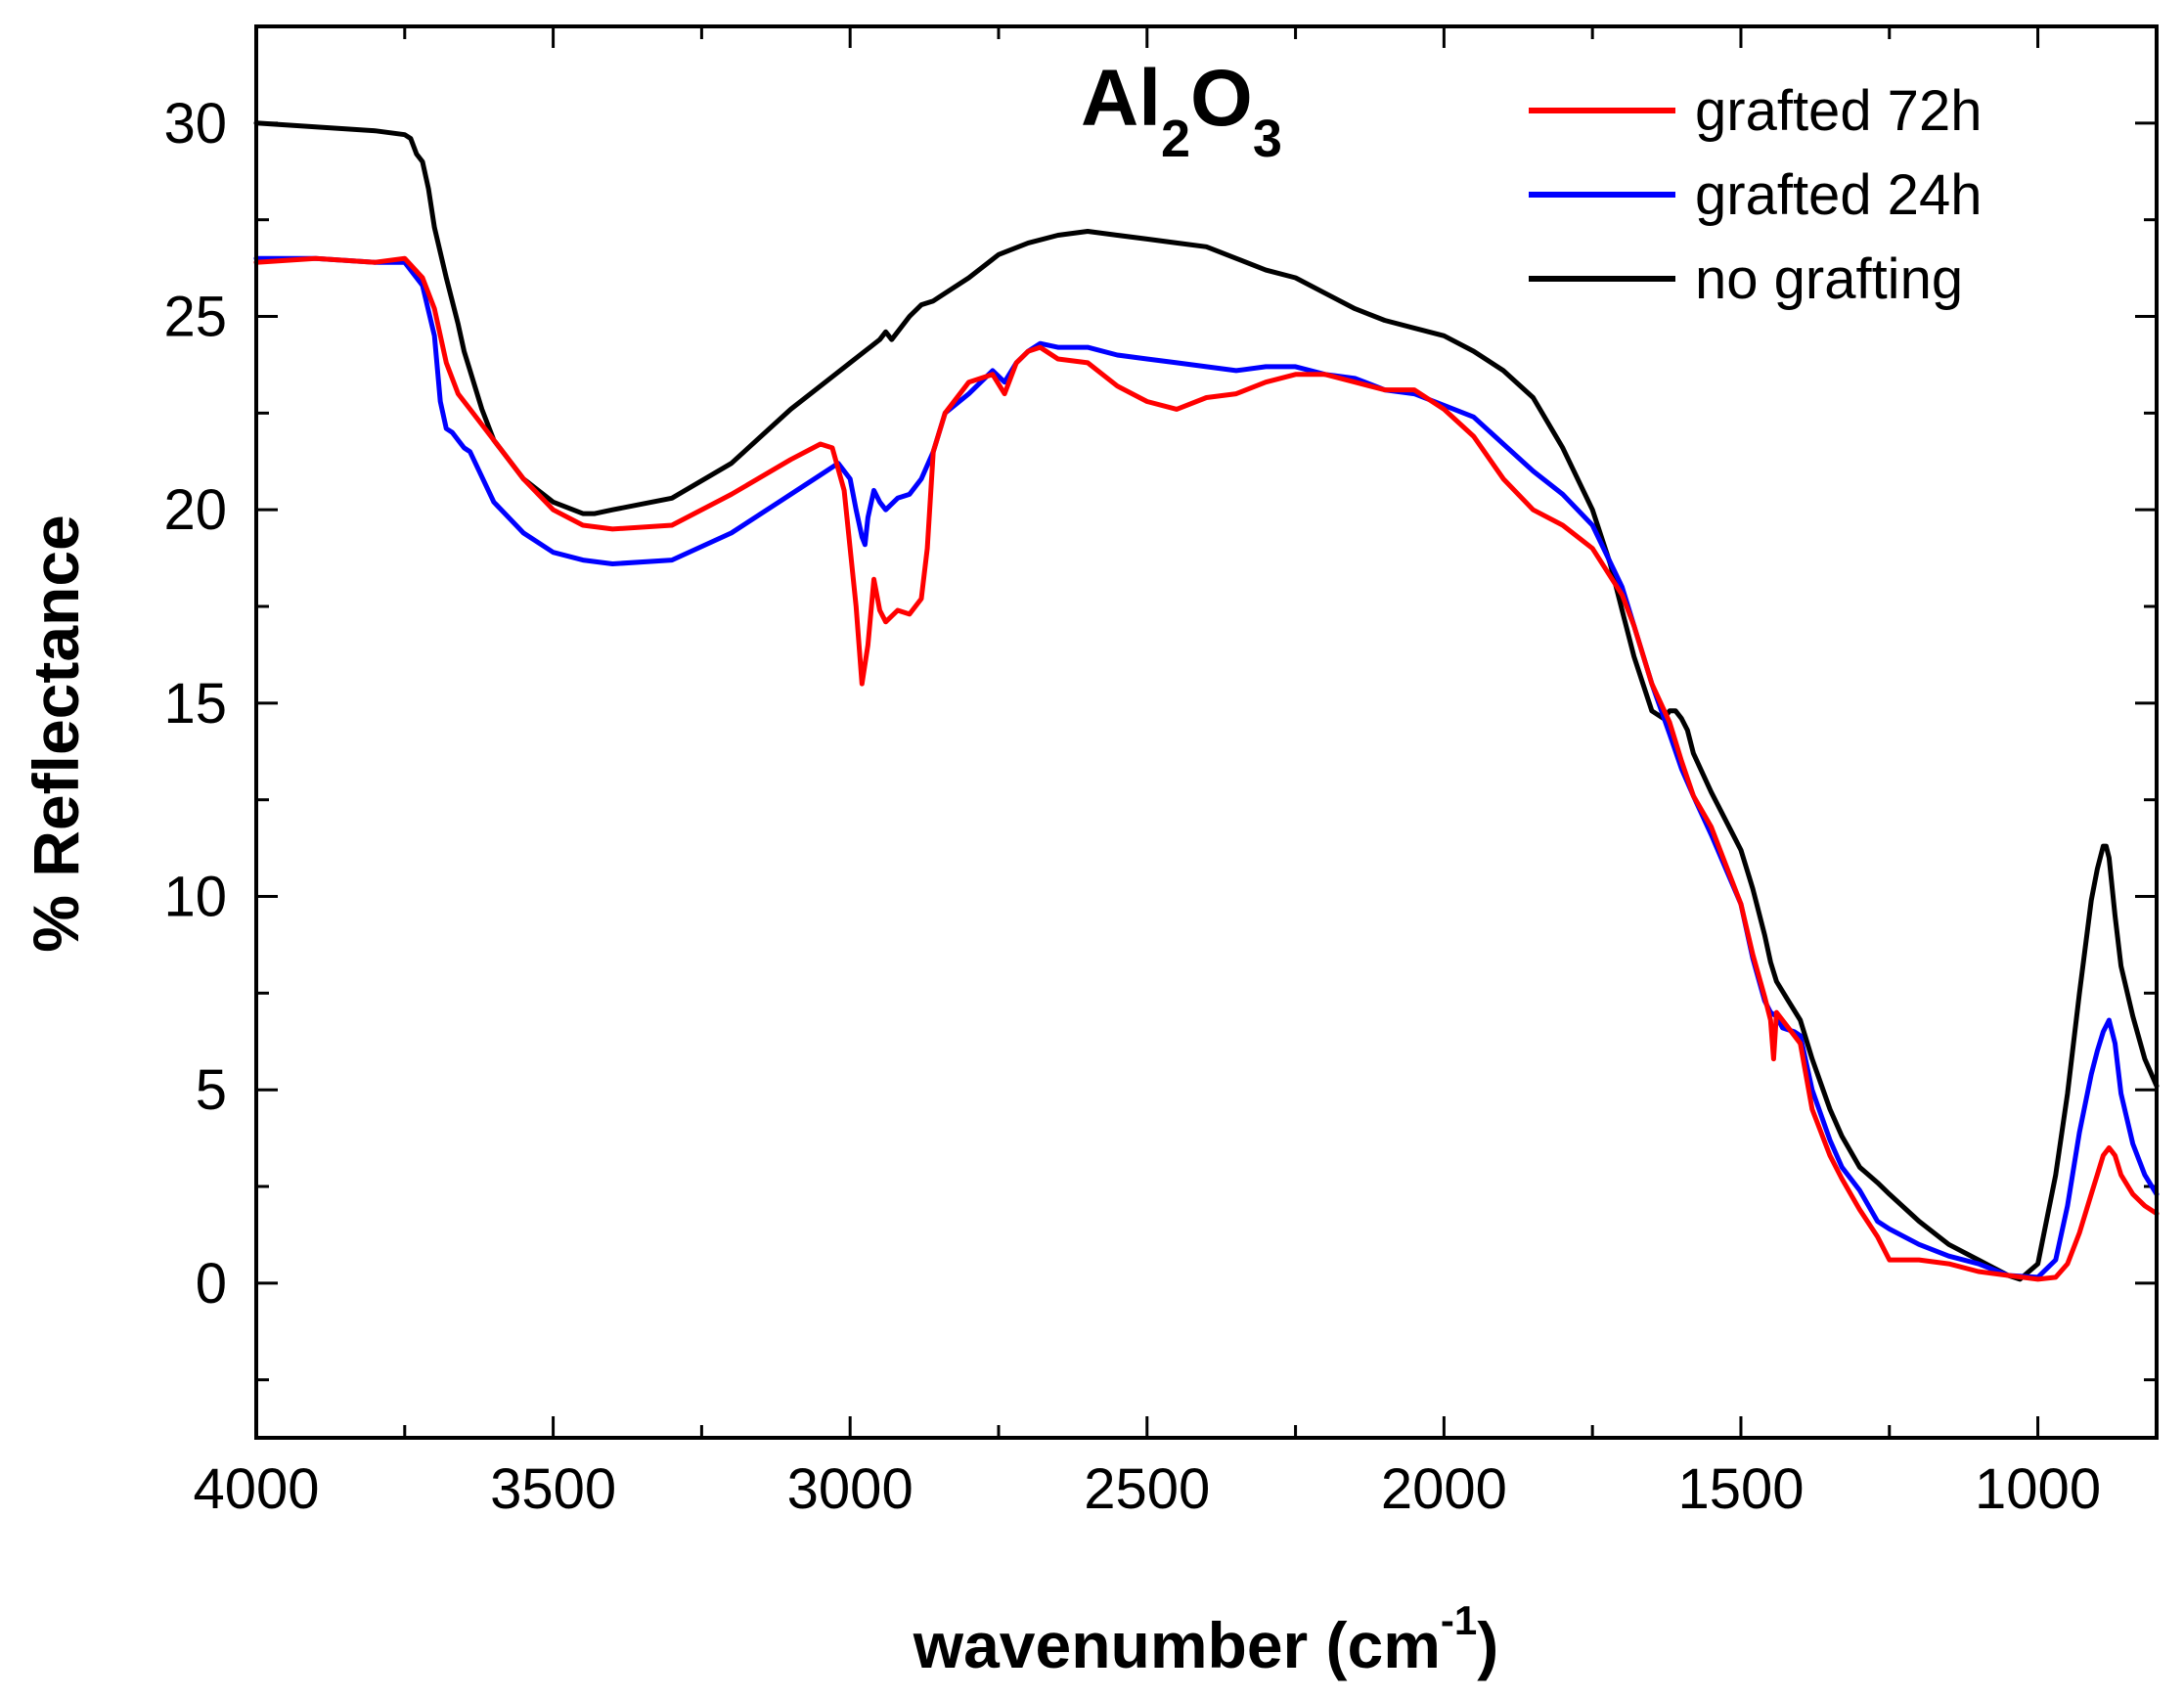 The image size is (2184, 1697). What do you see at coordinates (1175, 139) in the screenshot?
I see `chart-title-sub1: 2` at bounding box center [1175, 139].